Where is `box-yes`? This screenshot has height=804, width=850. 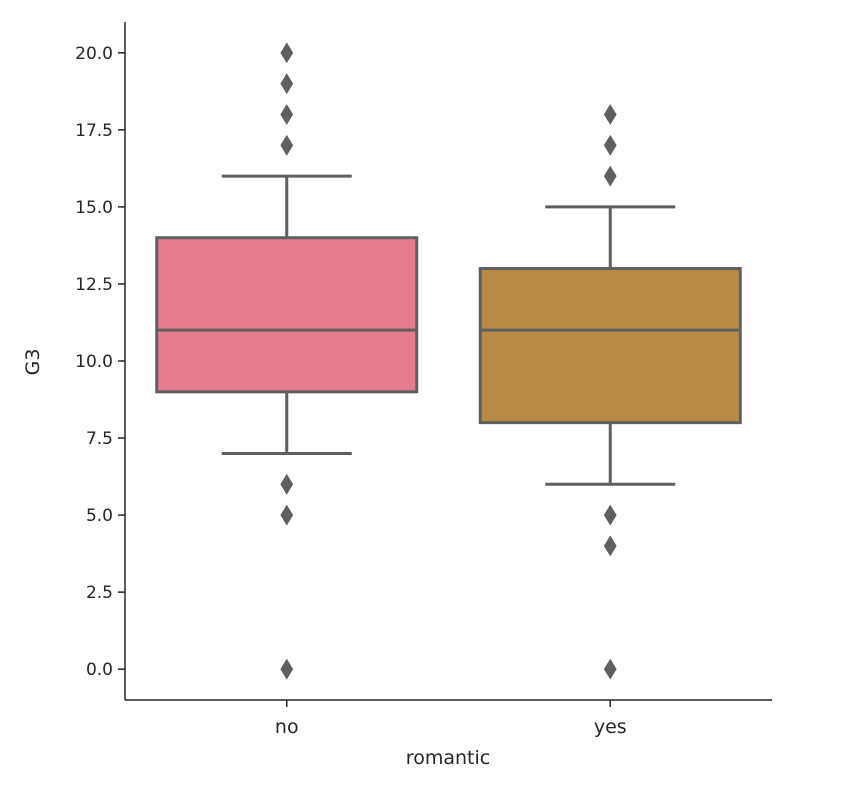 box-yes is located at coordinates (610, 346).